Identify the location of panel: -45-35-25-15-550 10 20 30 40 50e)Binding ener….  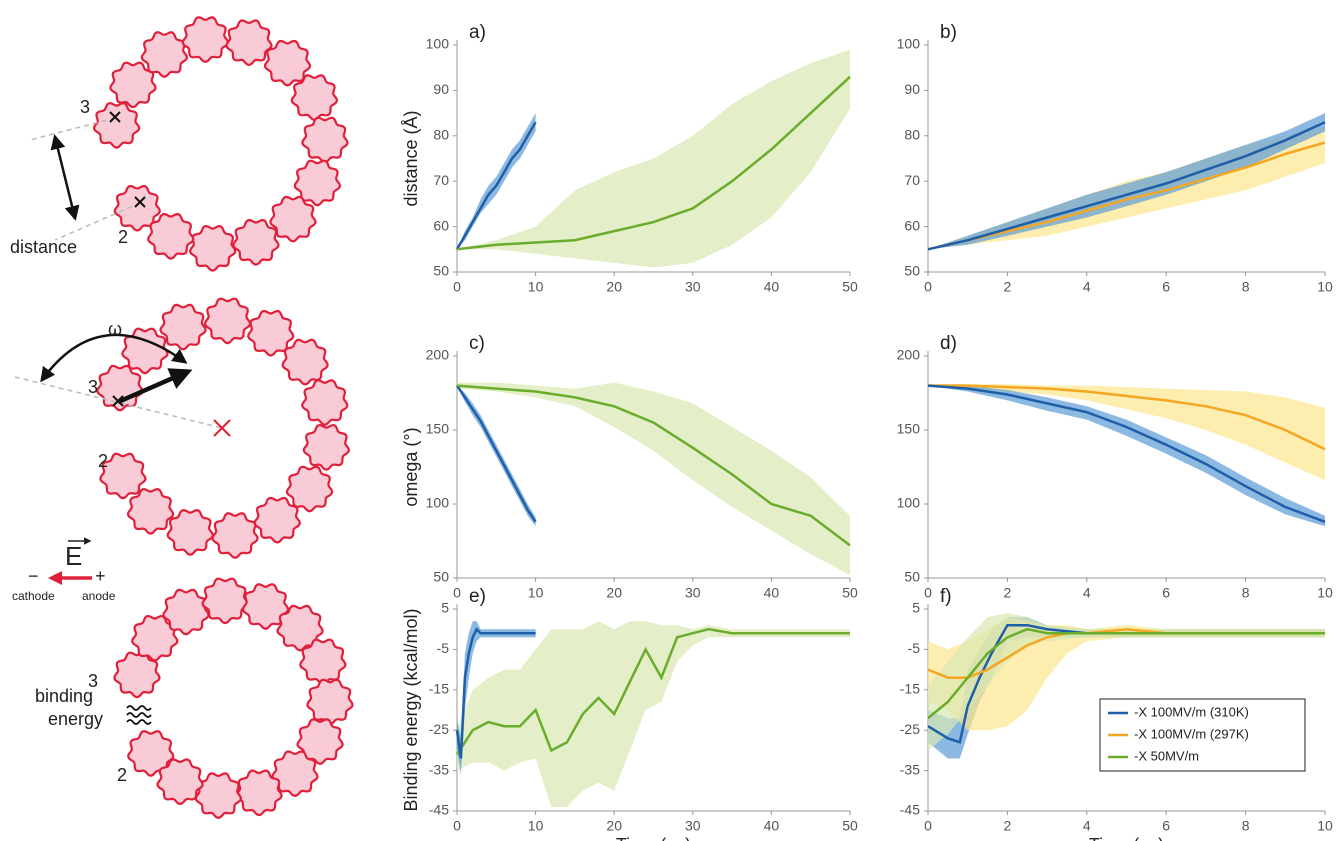
(629, 713).